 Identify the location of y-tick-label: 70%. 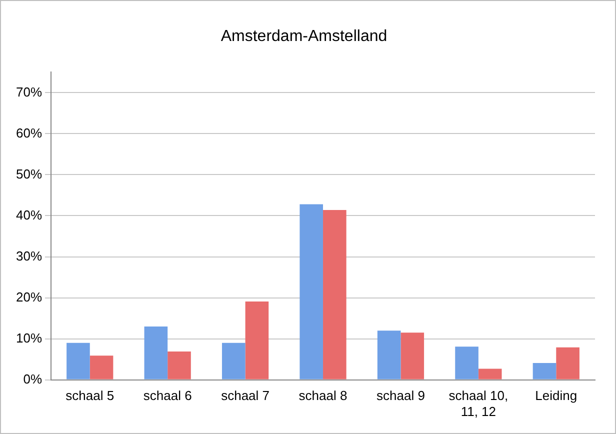
(29, 92).